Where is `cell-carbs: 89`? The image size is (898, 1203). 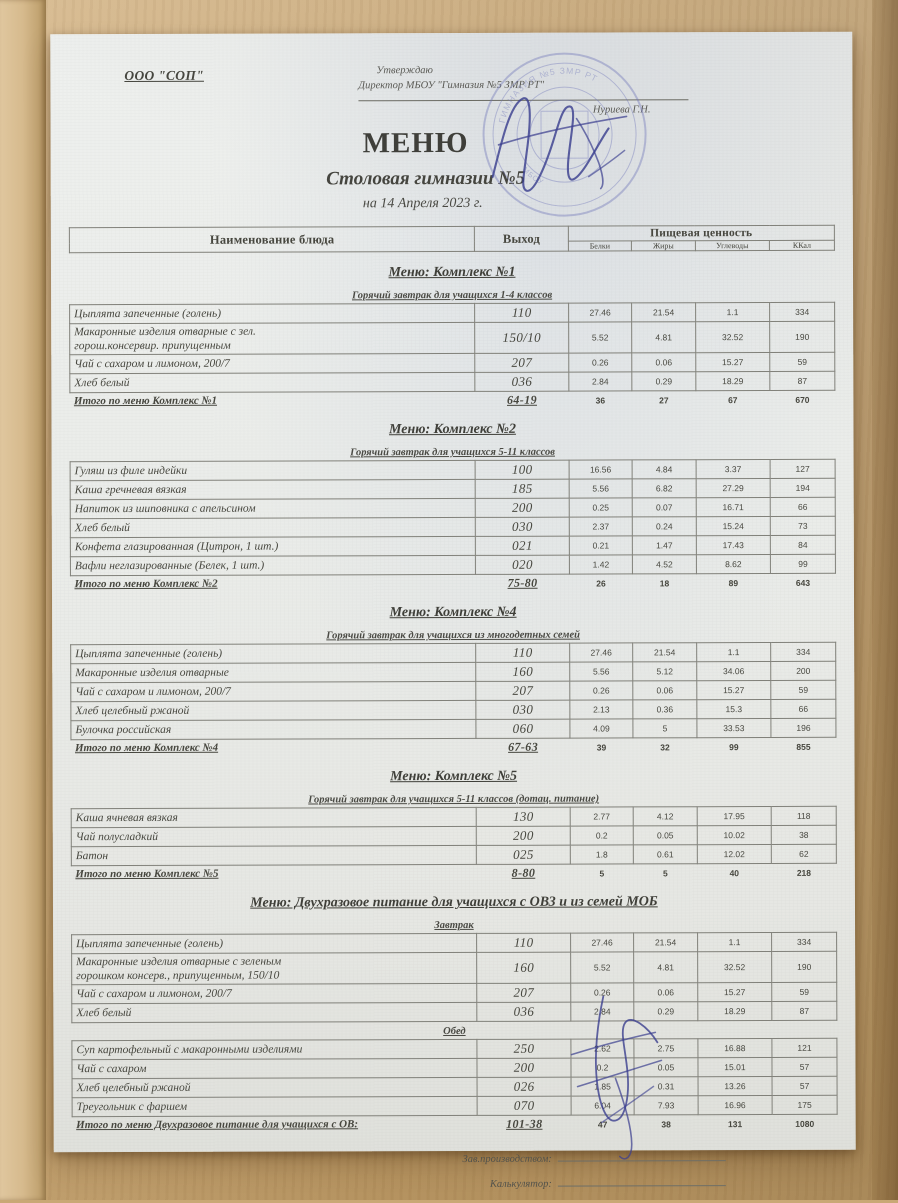
cell-carbs: 89 is located at coordinates (733, 582).